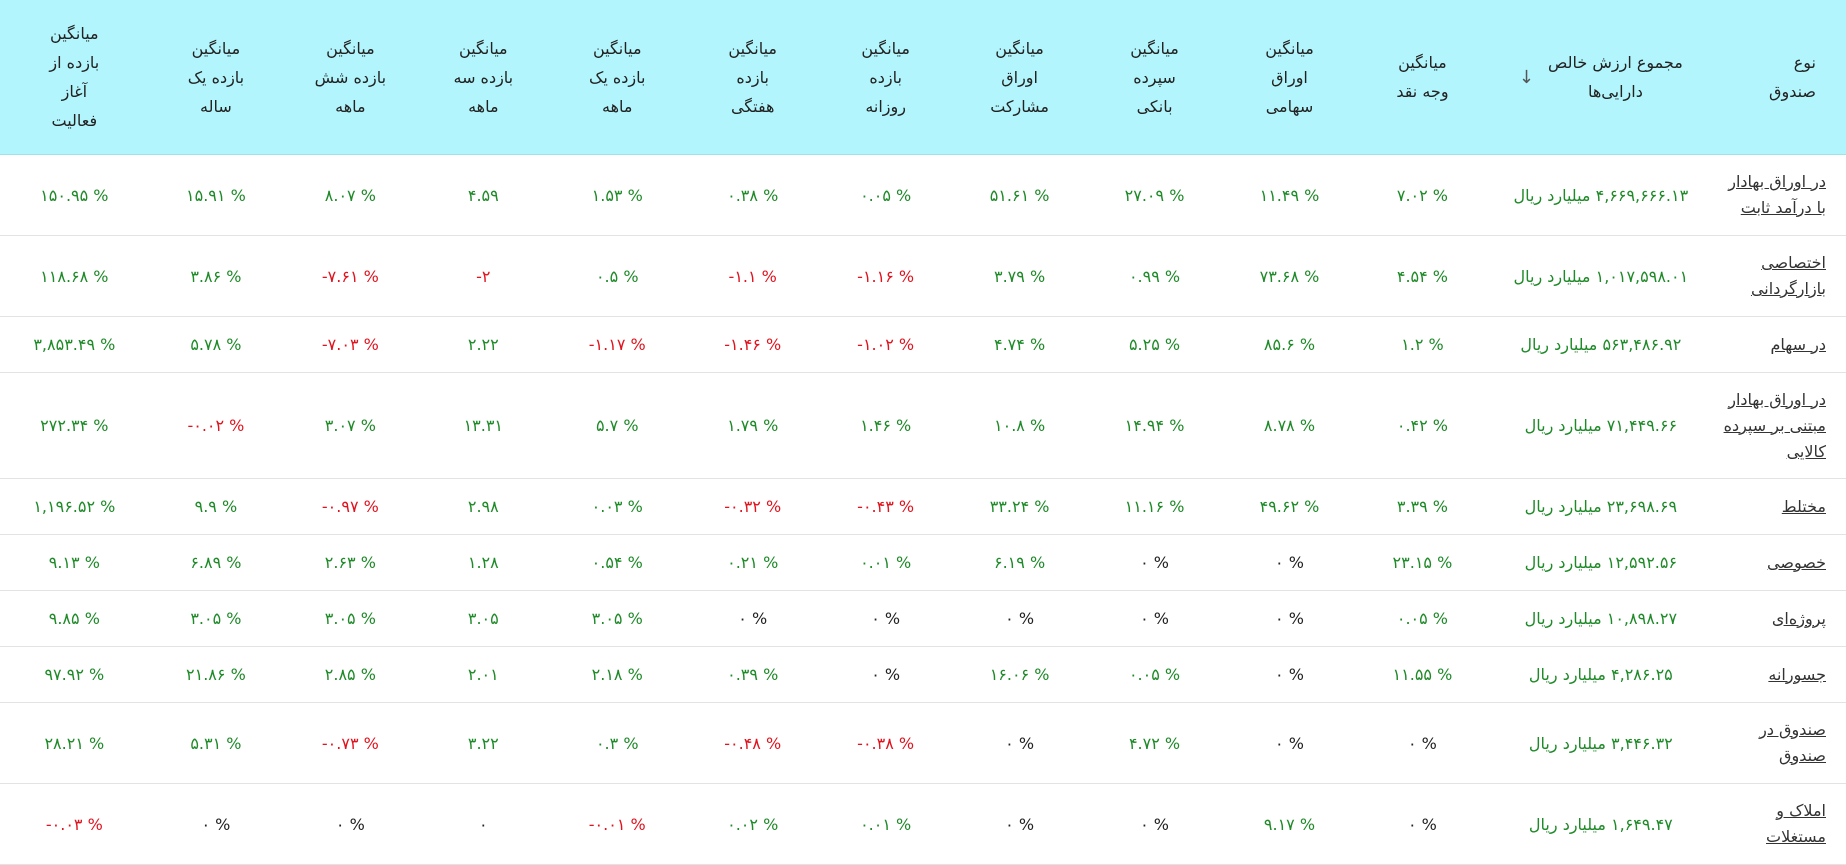  What do you see at coordinates (350, 48) in the screenshot?
I see `header-six-month-line: میانگین` at bounding box center [350, 48].